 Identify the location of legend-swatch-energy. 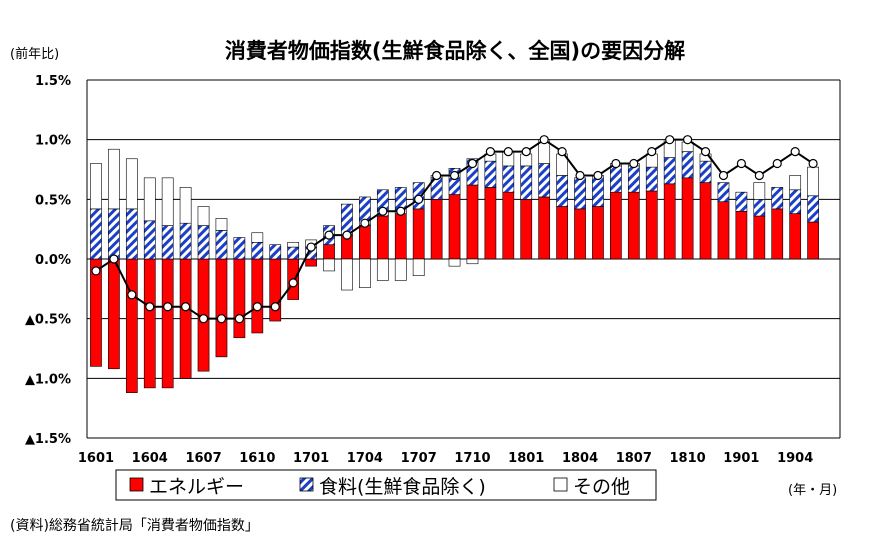
(136, 484).